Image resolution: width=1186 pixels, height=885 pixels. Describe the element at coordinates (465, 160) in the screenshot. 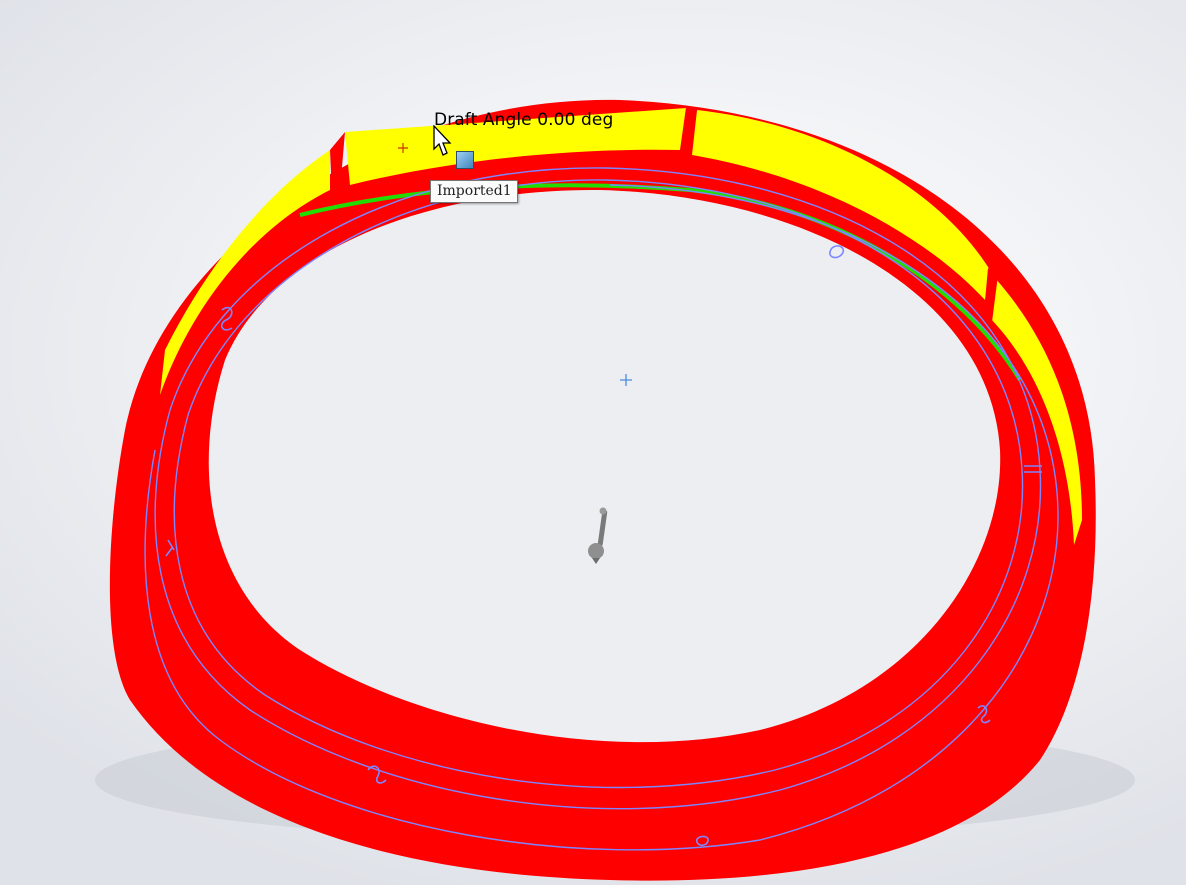

I see `selection-handle-icon` at that location.